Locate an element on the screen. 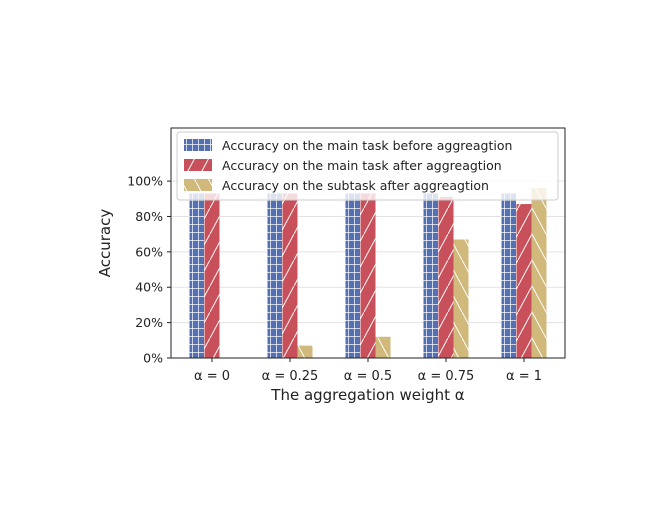  x-tick-label: α = 0 is located at coordinates (212, 376).